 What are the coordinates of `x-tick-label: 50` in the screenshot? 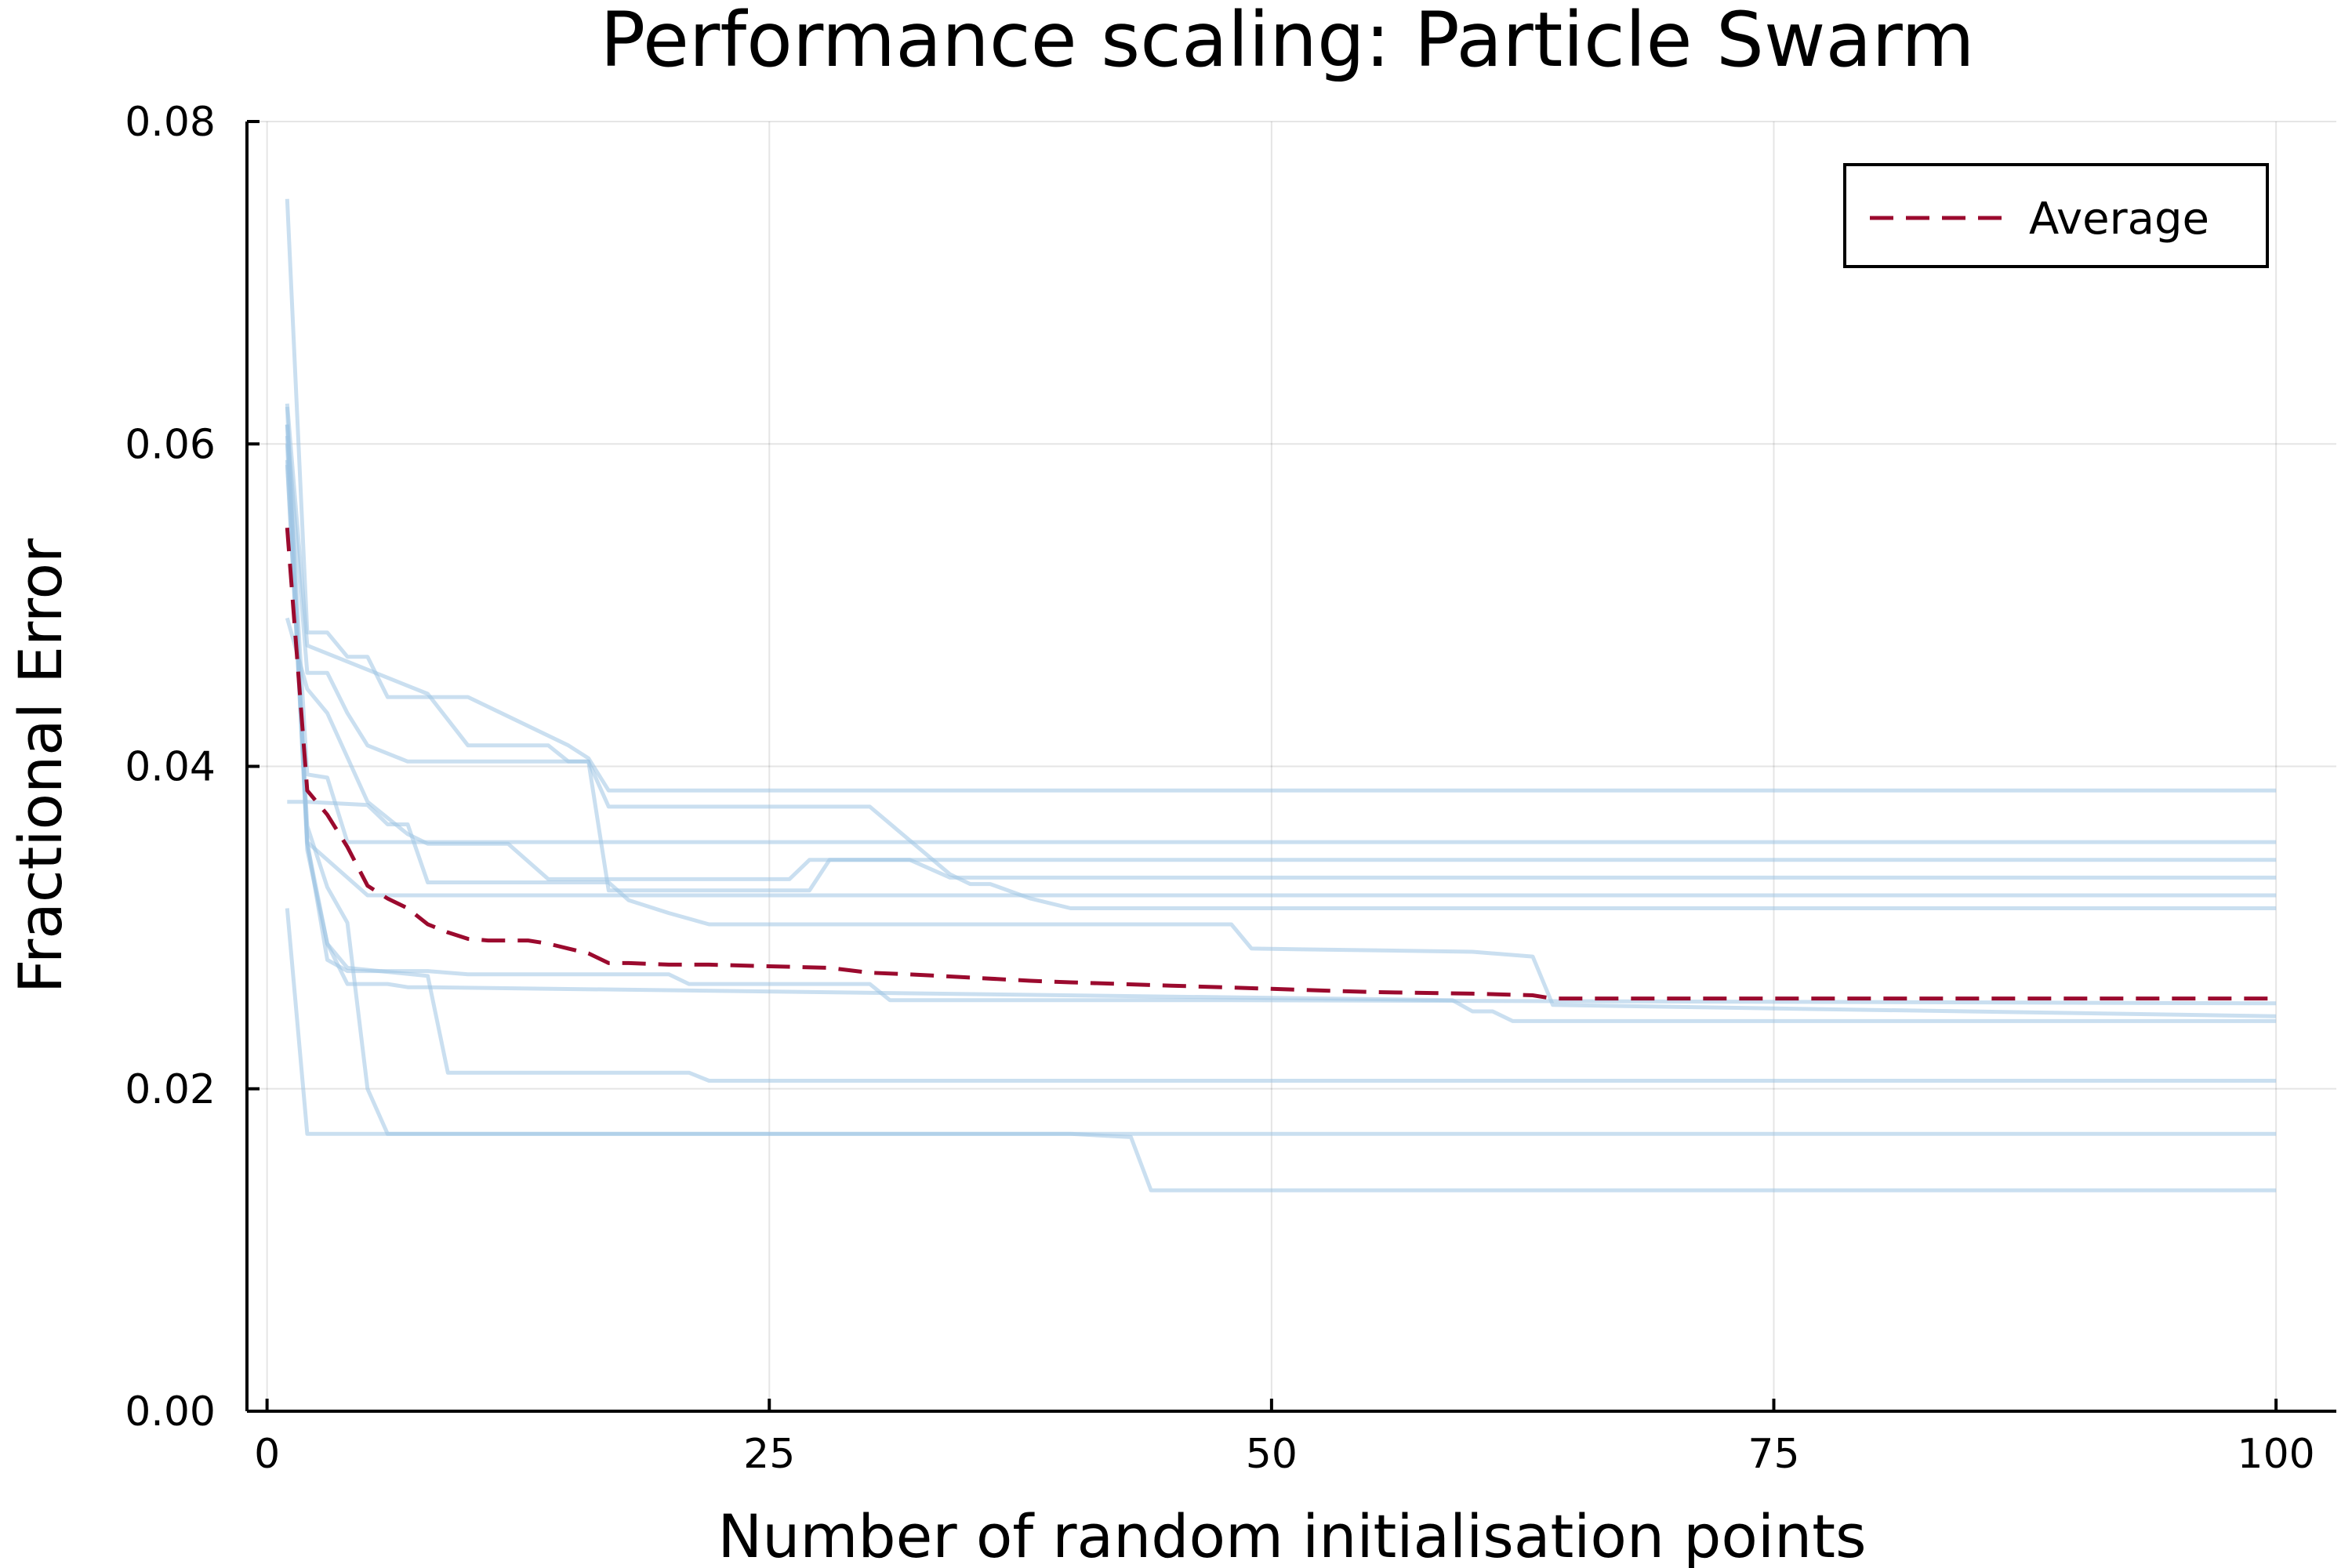 It's located at (1272, 1454).